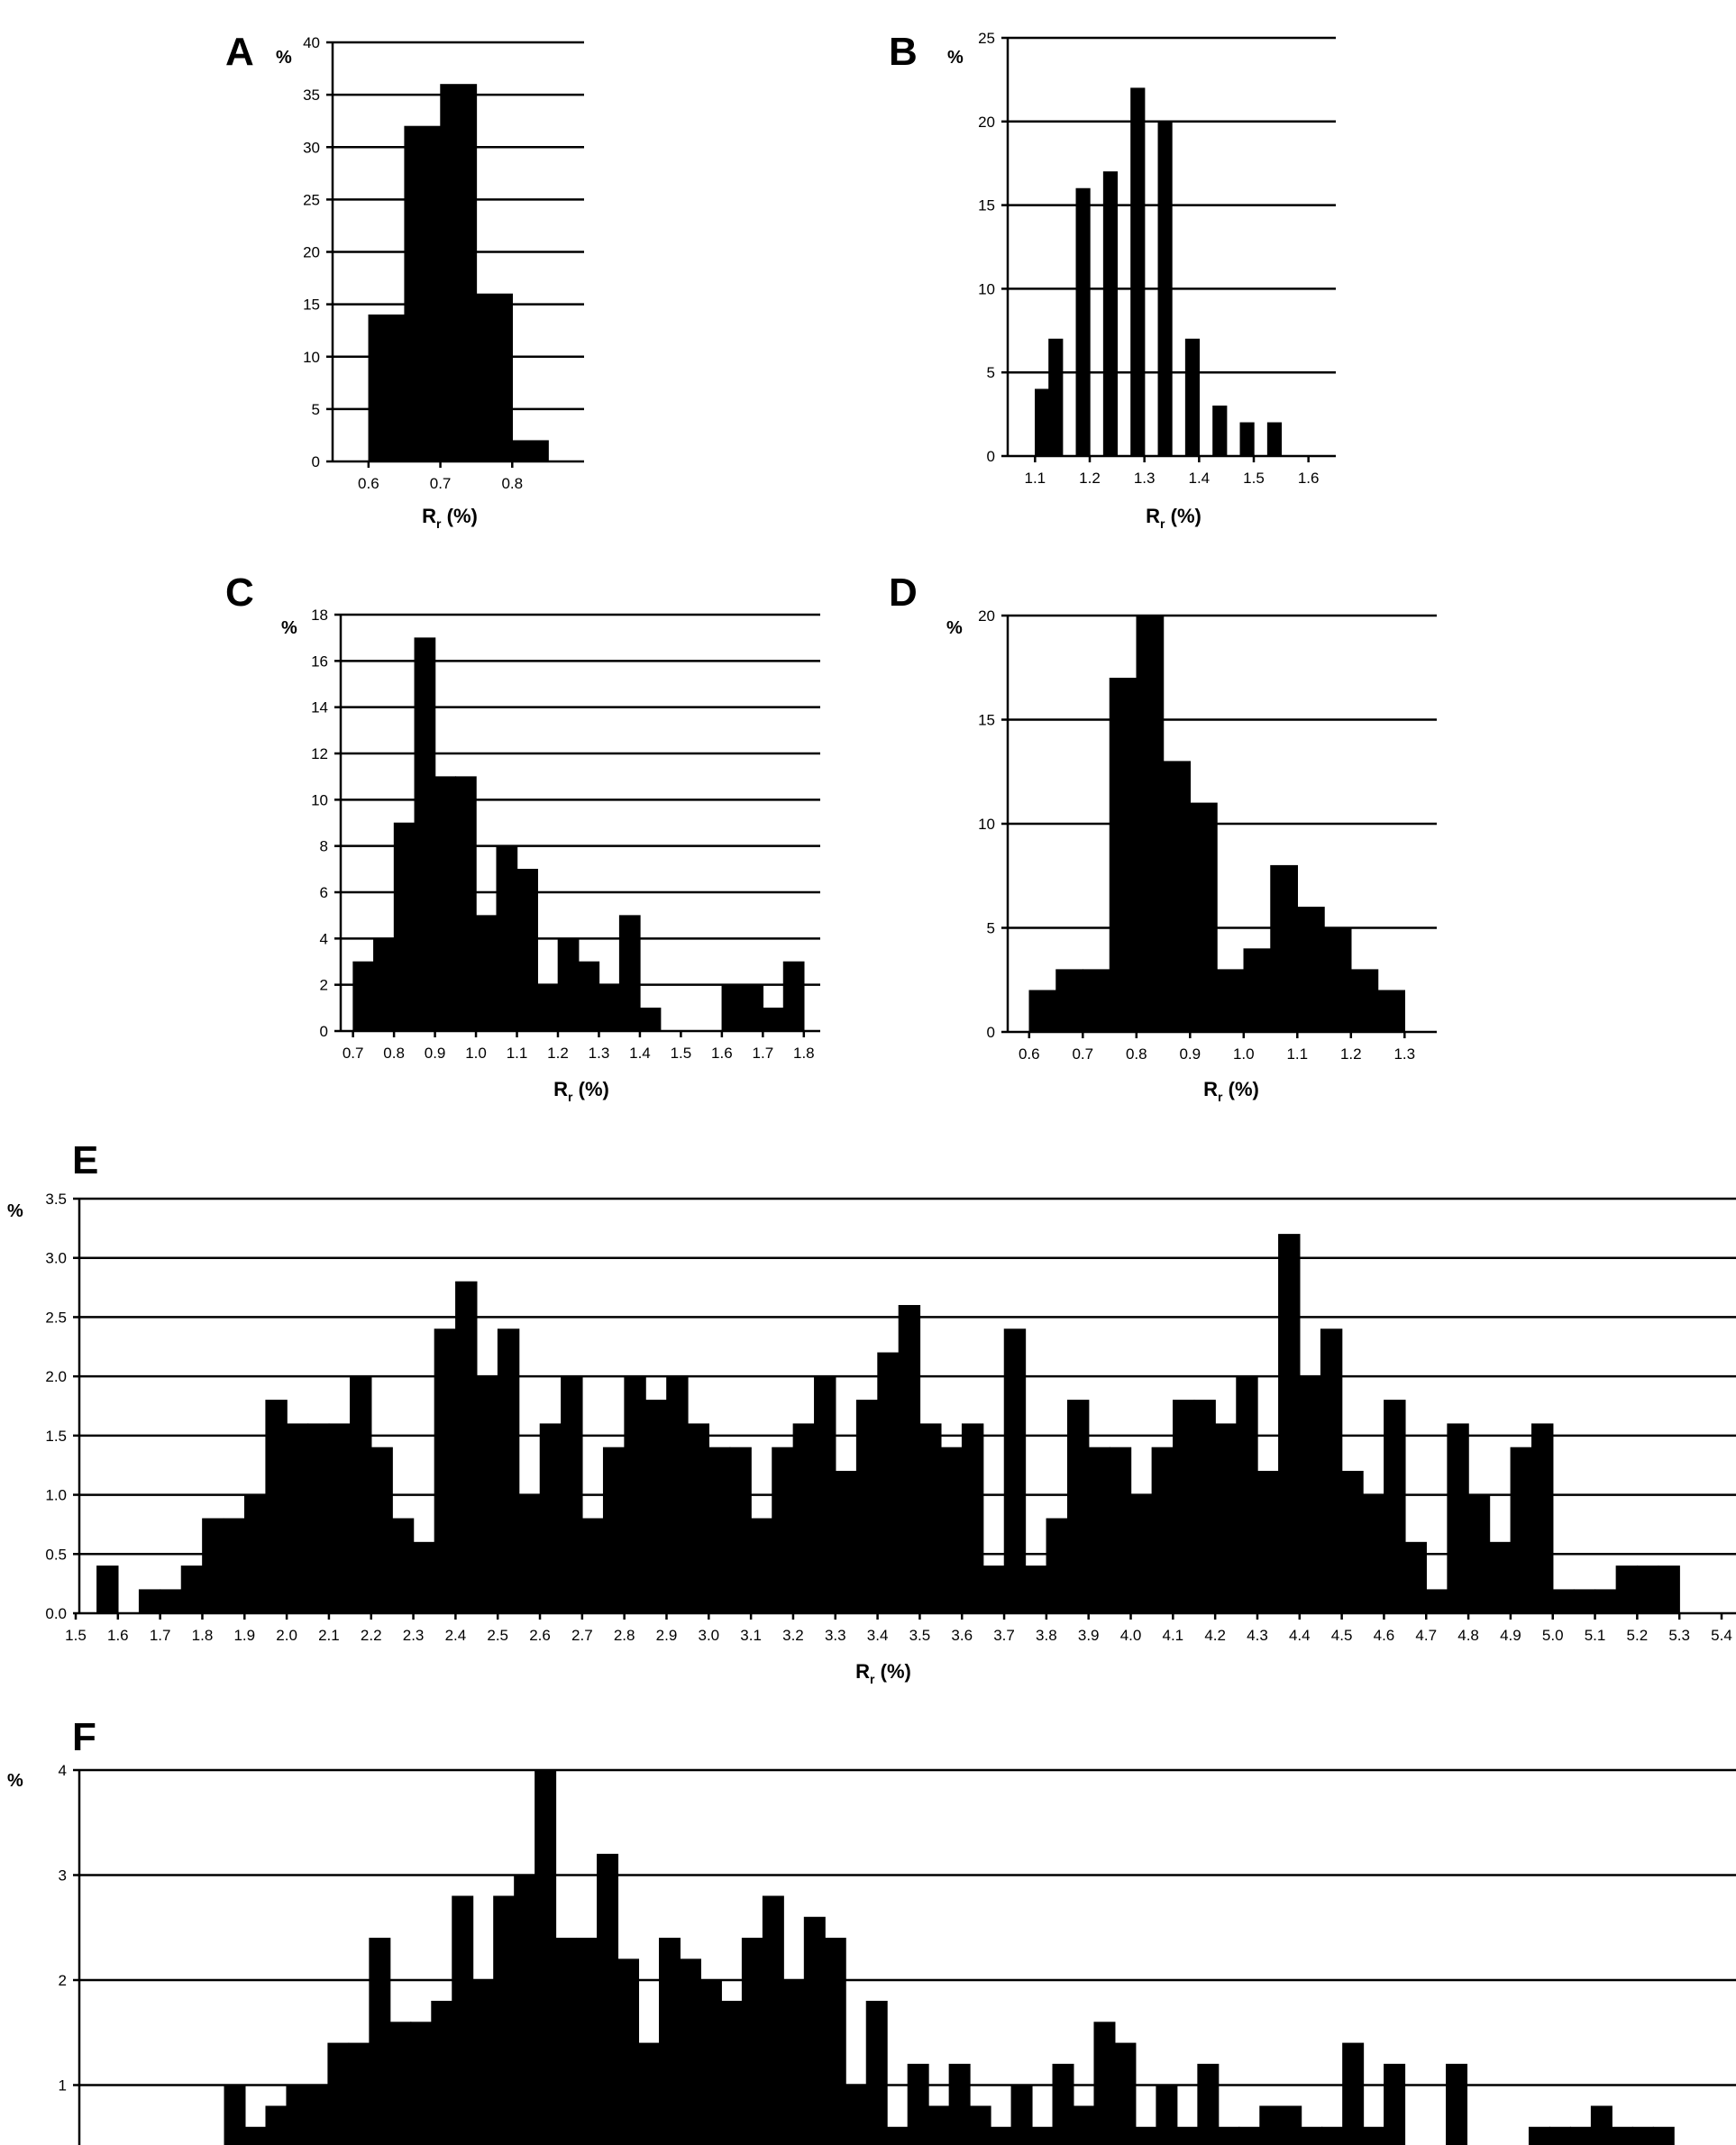  What do you see at coordinates (316, 461) in the screenshot?
I see `ytick-label-a-0: 0` at bounding box center [316, 461].